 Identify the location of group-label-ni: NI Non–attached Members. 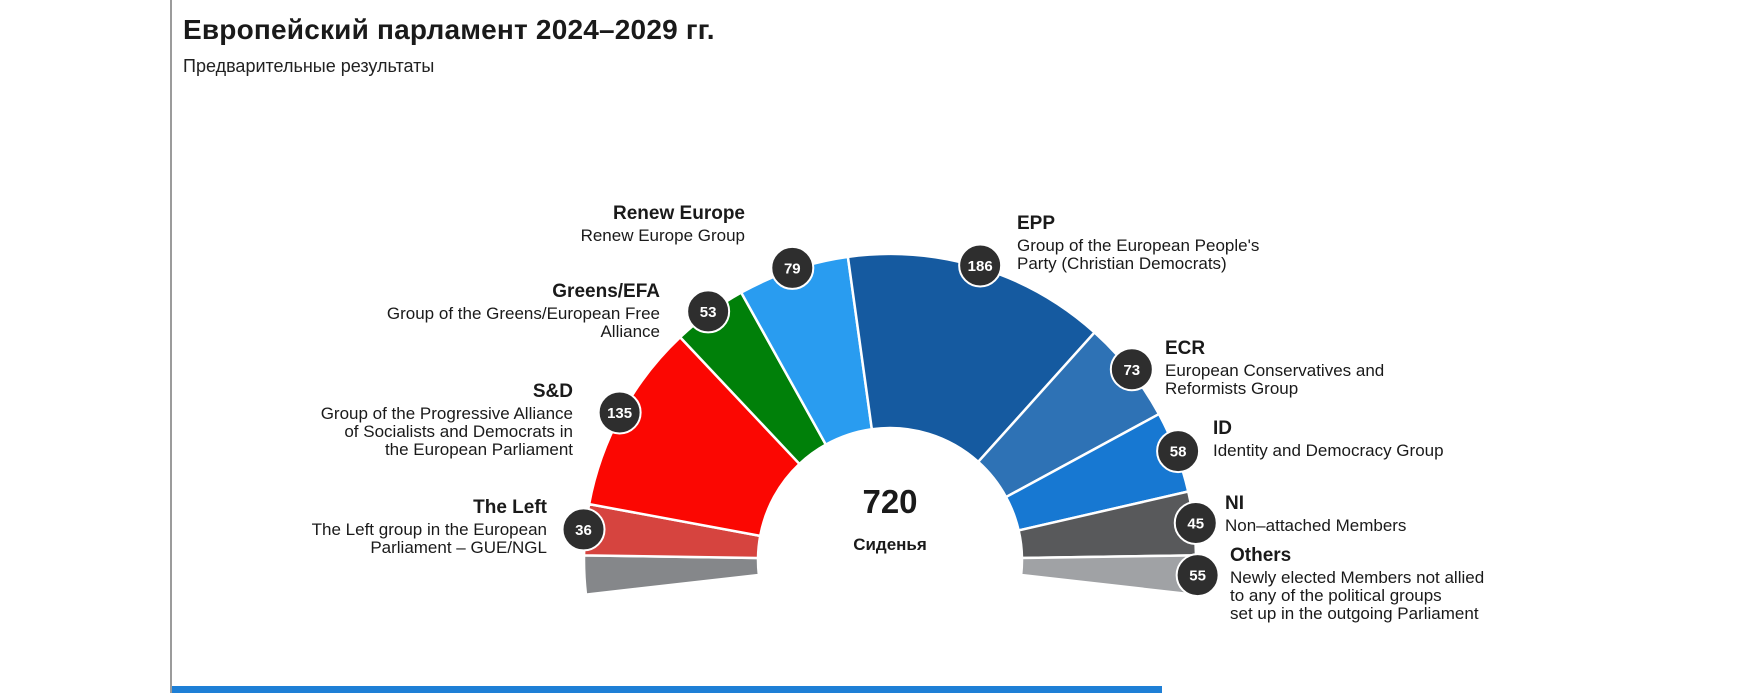
(1385, 514).